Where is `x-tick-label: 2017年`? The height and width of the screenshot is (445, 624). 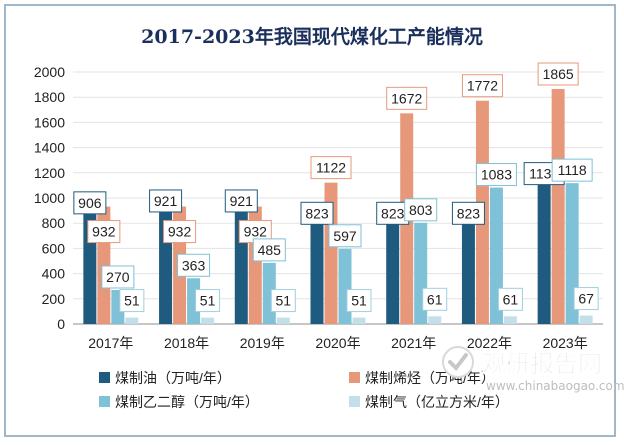
x-tick-label: 2017年 is located at coordinates (110, 343).